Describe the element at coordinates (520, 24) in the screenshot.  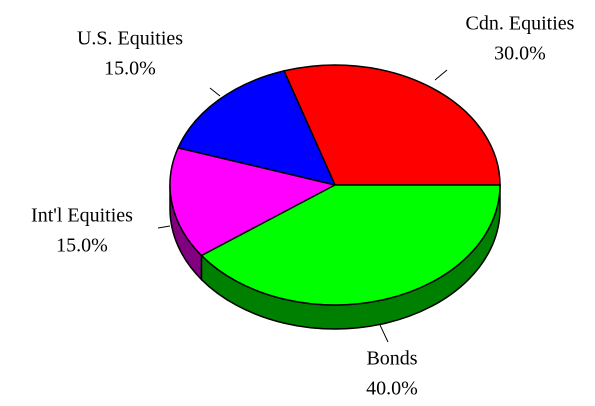
I see `slice-label: Cdn. Equities` at that location.